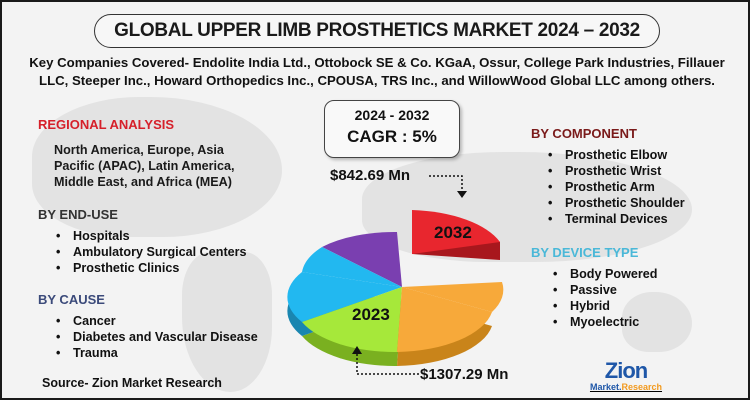 The image size is (750, 400). I want to click on slice-orange, so click(444, 319).